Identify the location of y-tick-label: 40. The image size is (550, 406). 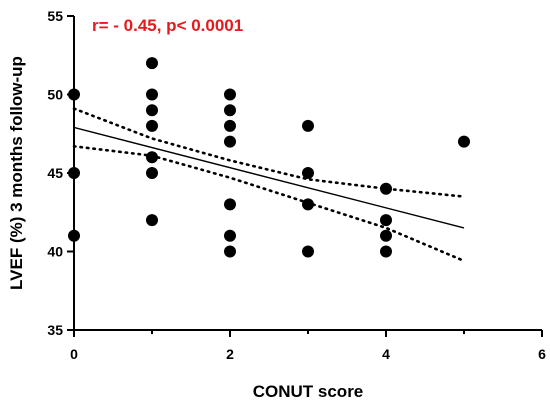
(55, 252).